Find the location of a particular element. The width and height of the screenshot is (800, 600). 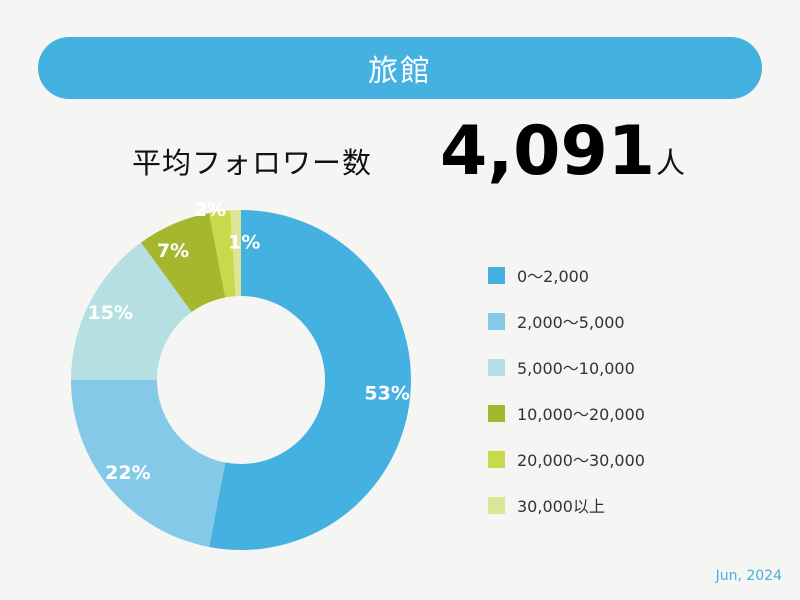

slice-label-5: 2% is located at coordinates (210, 210).